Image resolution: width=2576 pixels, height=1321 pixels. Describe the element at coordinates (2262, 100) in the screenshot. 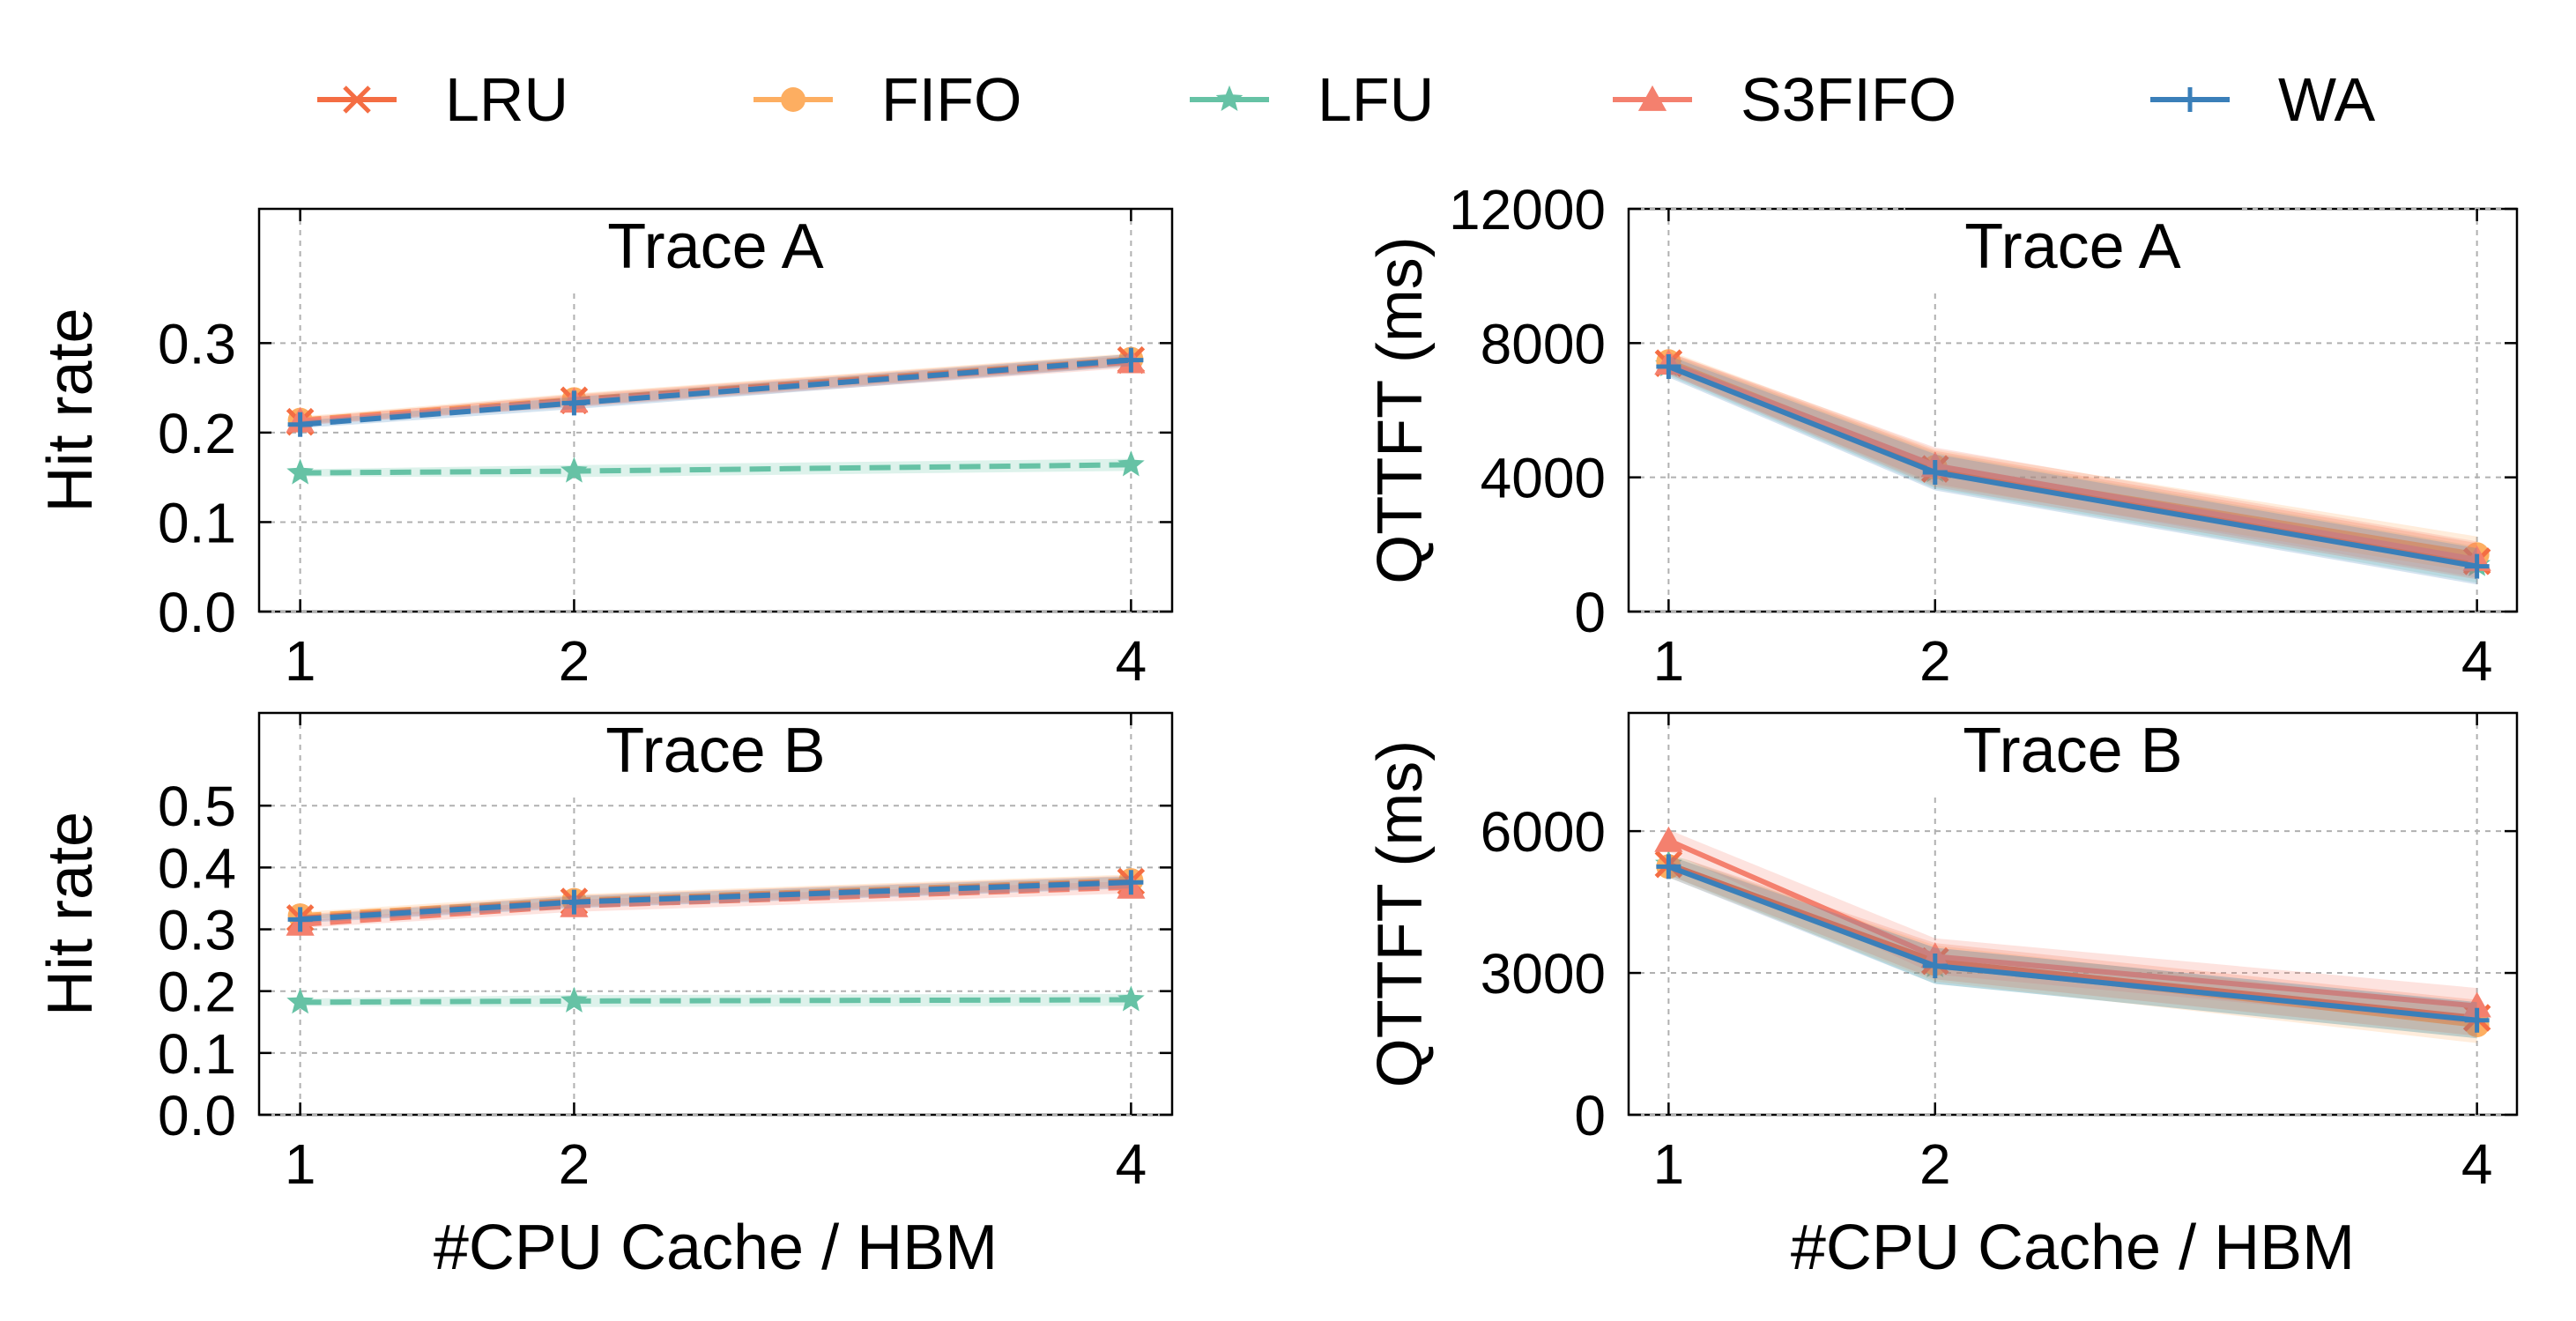

I see `legend-item-wa: WA` at that location.